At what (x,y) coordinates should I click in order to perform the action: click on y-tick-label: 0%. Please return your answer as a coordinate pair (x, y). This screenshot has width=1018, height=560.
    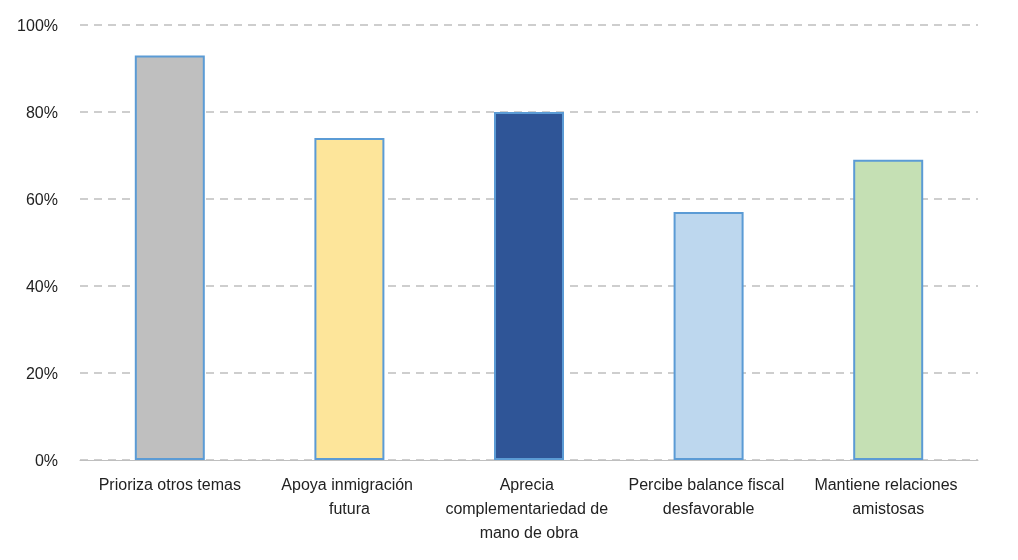
    Looking at the image, I should click on (46, 460).